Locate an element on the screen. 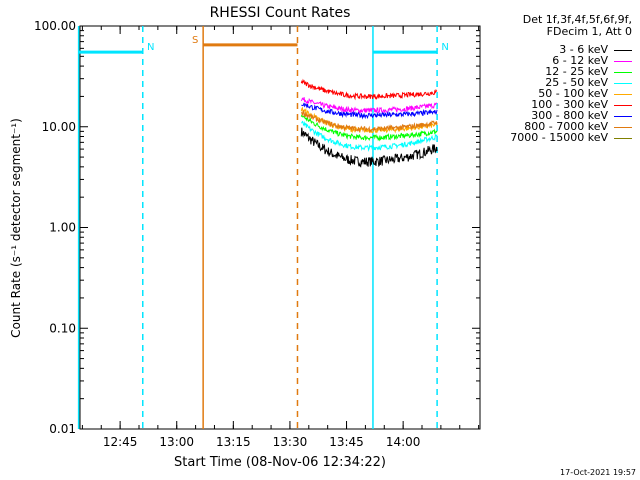 Image resolution: width=640 pixels, height=480 pixels. legend-entry: 6 - 12 keV is located at coordinates (592, 60).